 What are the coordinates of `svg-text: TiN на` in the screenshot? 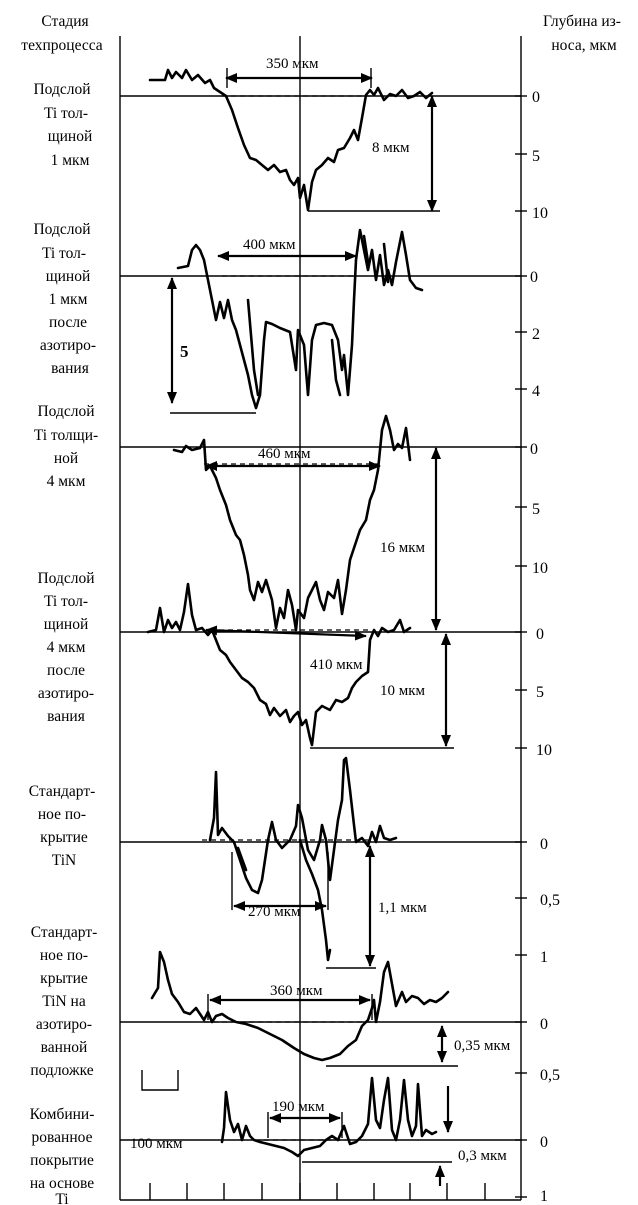 It's located at (64, 1001).